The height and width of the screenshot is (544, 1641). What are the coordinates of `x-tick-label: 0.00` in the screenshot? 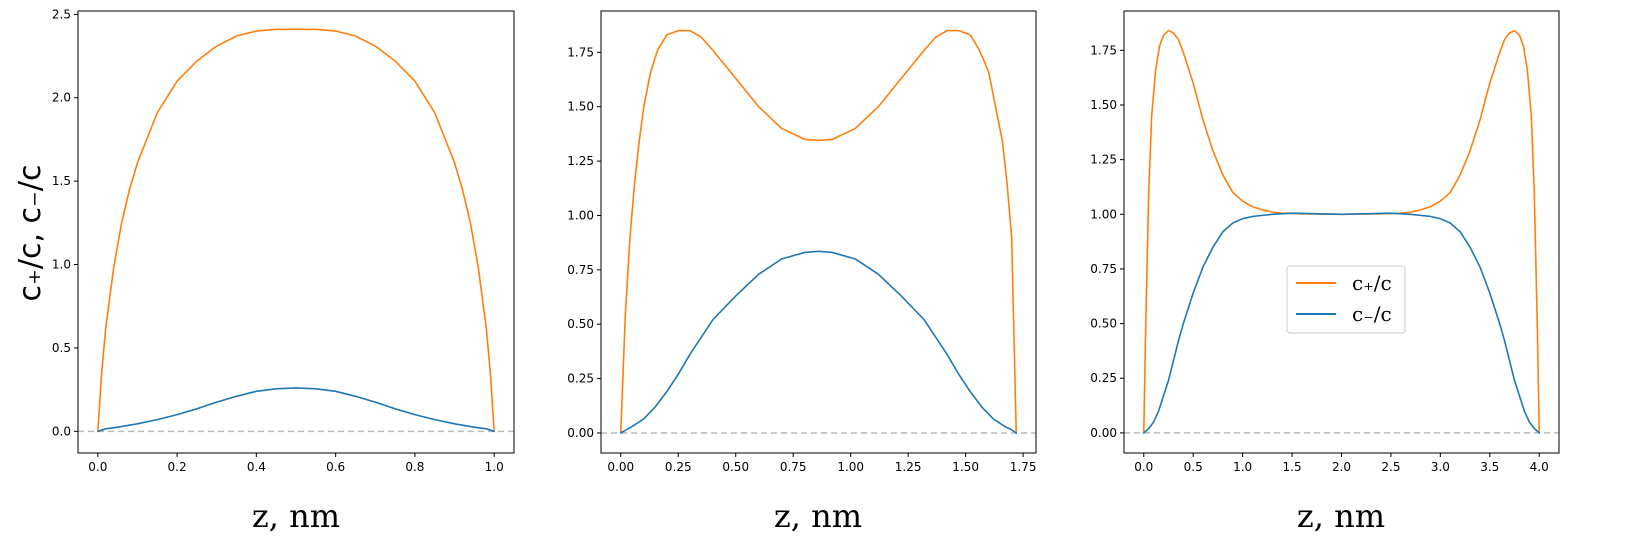 It's located at (620, 467).